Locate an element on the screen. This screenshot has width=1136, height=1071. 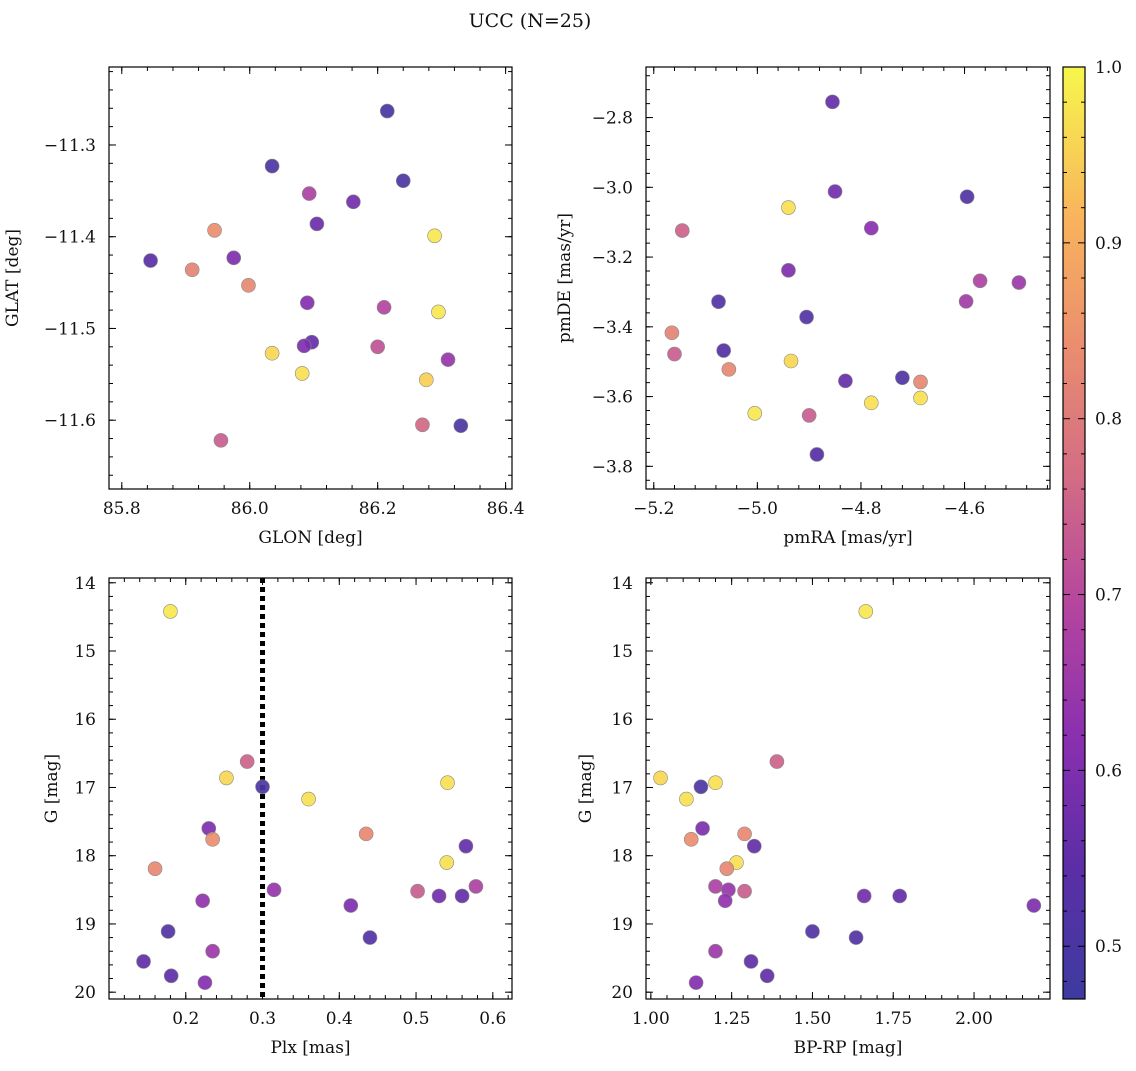
x-tick-label: −5.0 is located at coordinates (757, 509).